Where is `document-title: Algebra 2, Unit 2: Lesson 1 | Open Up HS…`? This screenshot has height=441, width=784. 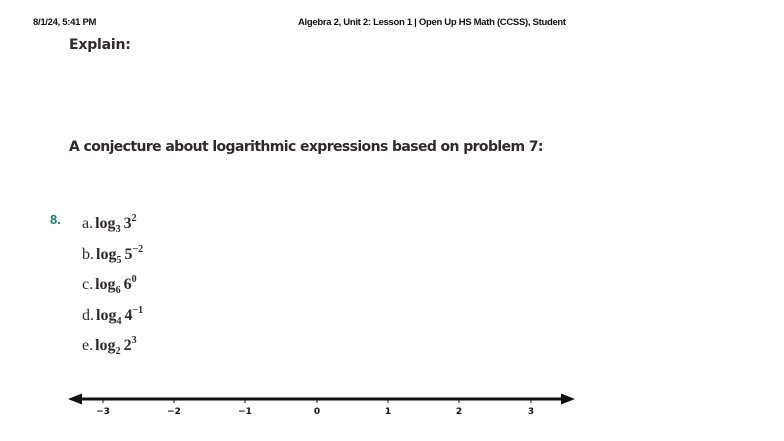 document-title: Algebra 2, Unit 2: Lesson 1 | Open Up HS… is located at coordinates (432, 22).